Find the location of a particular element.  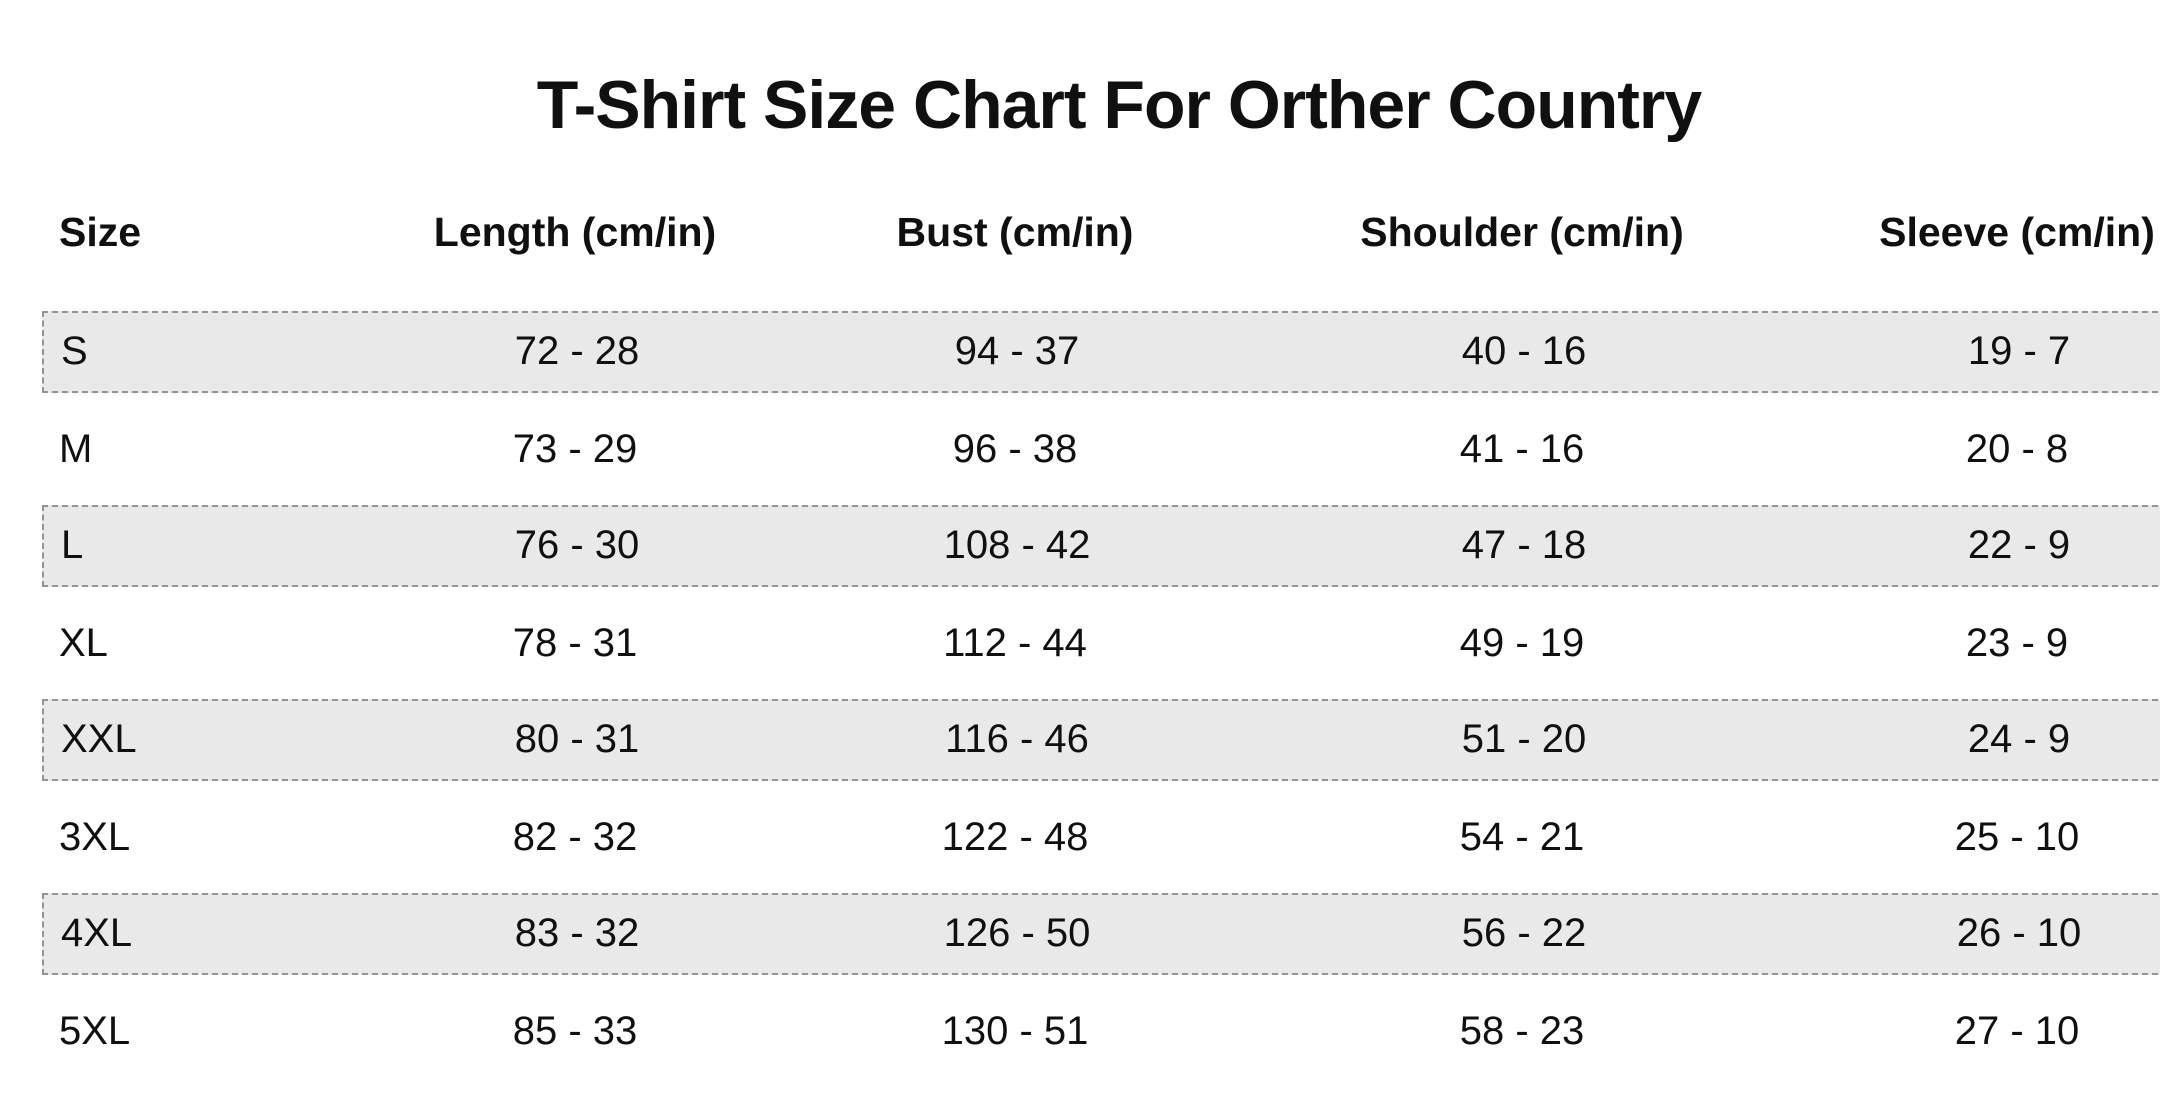

cell-bust: 122 - 48 is located at coordinates (1015, 836).